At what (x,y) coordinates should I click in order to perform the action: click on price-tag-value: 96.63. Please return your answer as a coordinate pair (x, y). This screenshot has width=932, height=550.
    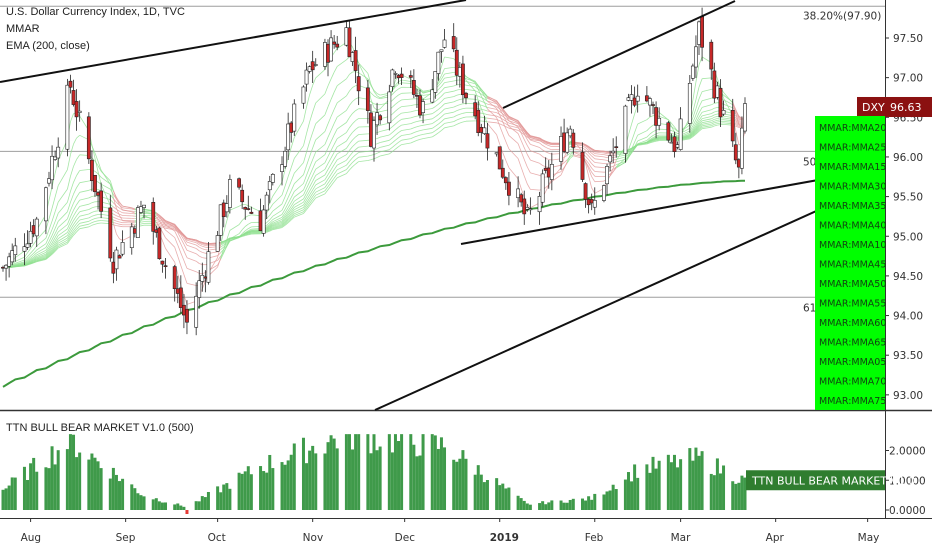
    Looking at the image, I should click on (906, 107).